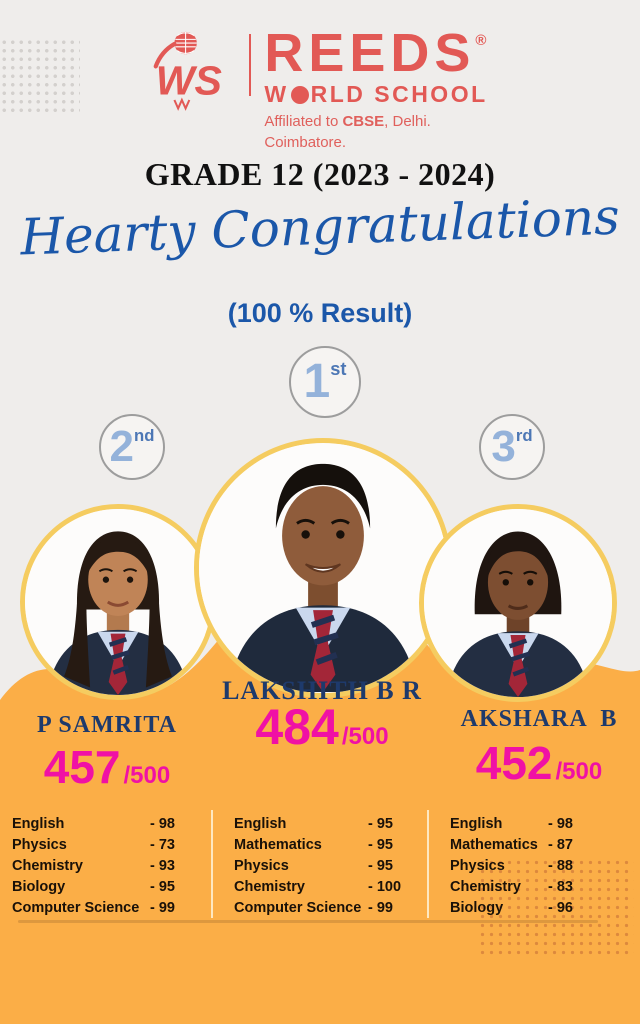 The width and height of the screenshot is (640, 1024). Describe the element at coordinates (320, 313) in the screenshot. I see `result-percentage: (100 % Result)` at that location.